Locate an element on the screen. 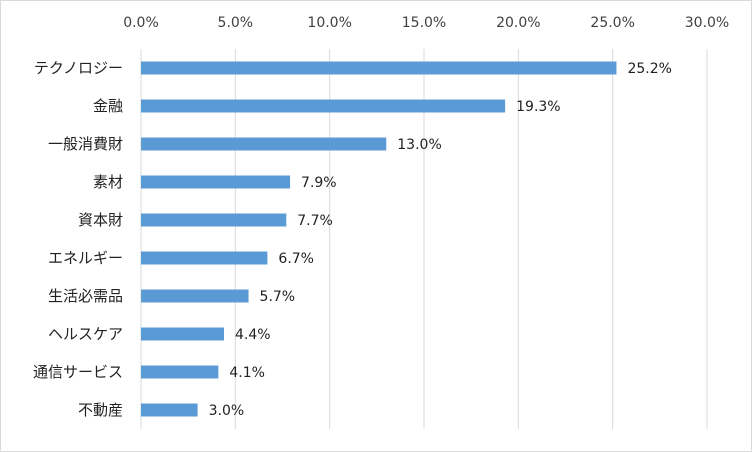 The image size is (752, 452). x-axis-tick-labels: 0.0% 5.0% 10.0% 15.0% 20.0% 25.0% 30.0% is located at coordinates (426, 23).